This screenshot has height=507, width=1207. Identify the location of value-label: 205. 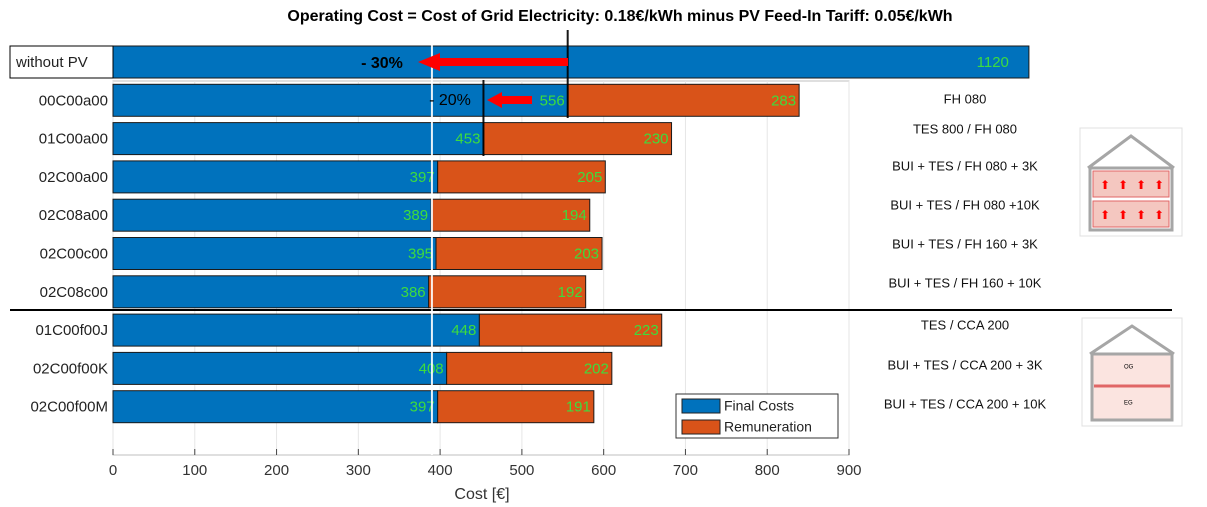
(589, 177).